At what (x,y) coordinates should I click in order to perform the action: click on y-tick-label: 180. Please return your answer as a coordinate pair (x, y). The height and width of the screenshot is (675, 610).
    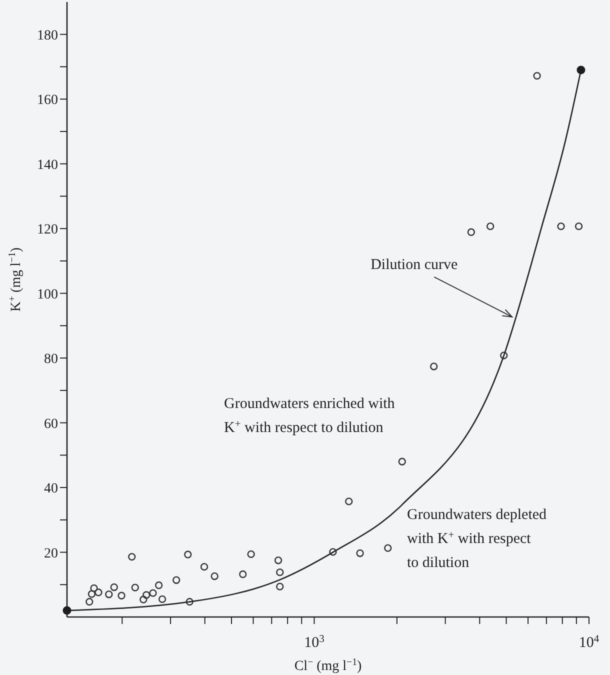
    Looking at the image, I should click on (47, 36).